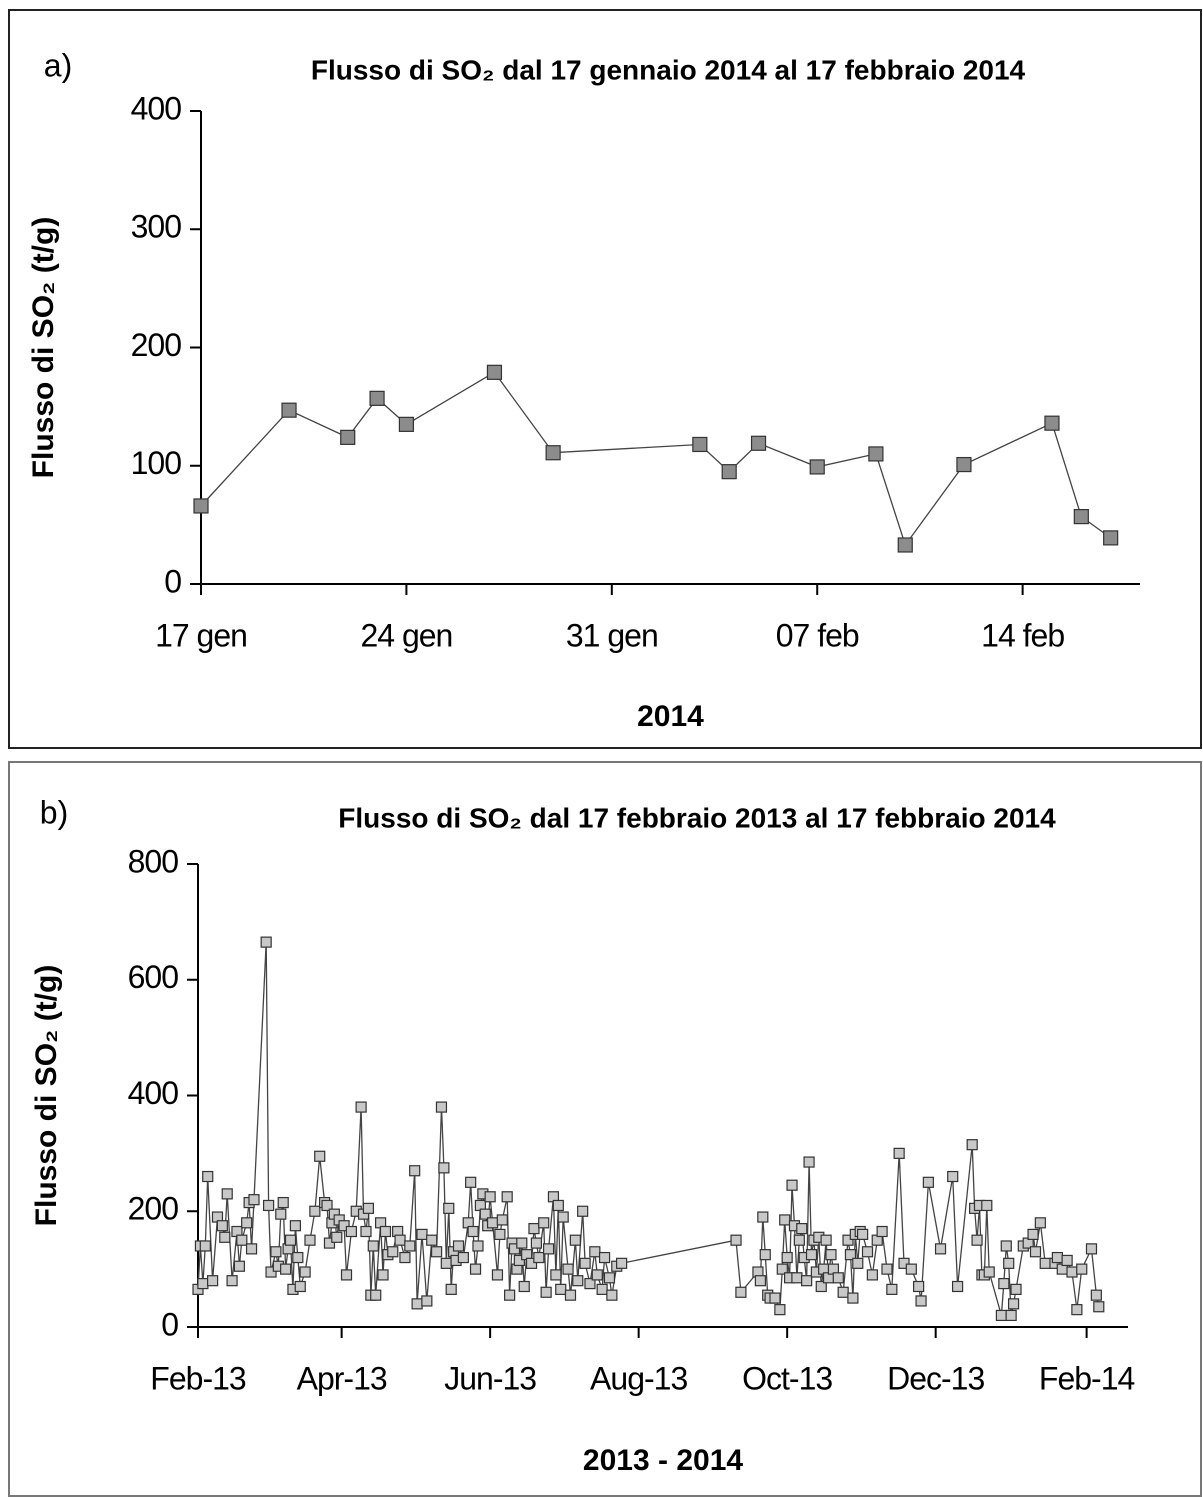 Image resolution: width=1203 pixels, height=1497 pixels. What do you see at coordinates (58, 65) in the screenshot?
I see `panel-label: a)` at bounding box center [58, 65].